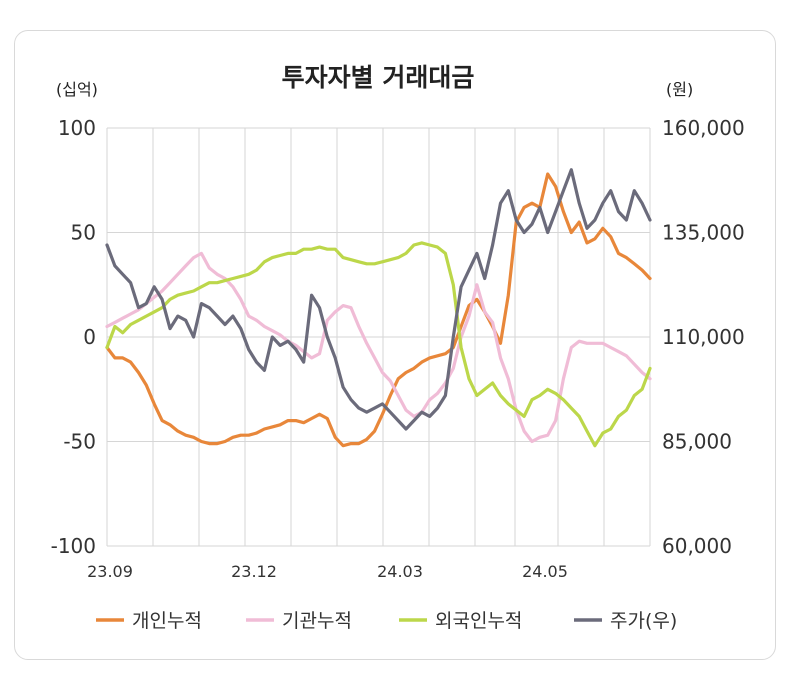  I want to click on y-left-tick-label: -50, so click(79, 442).